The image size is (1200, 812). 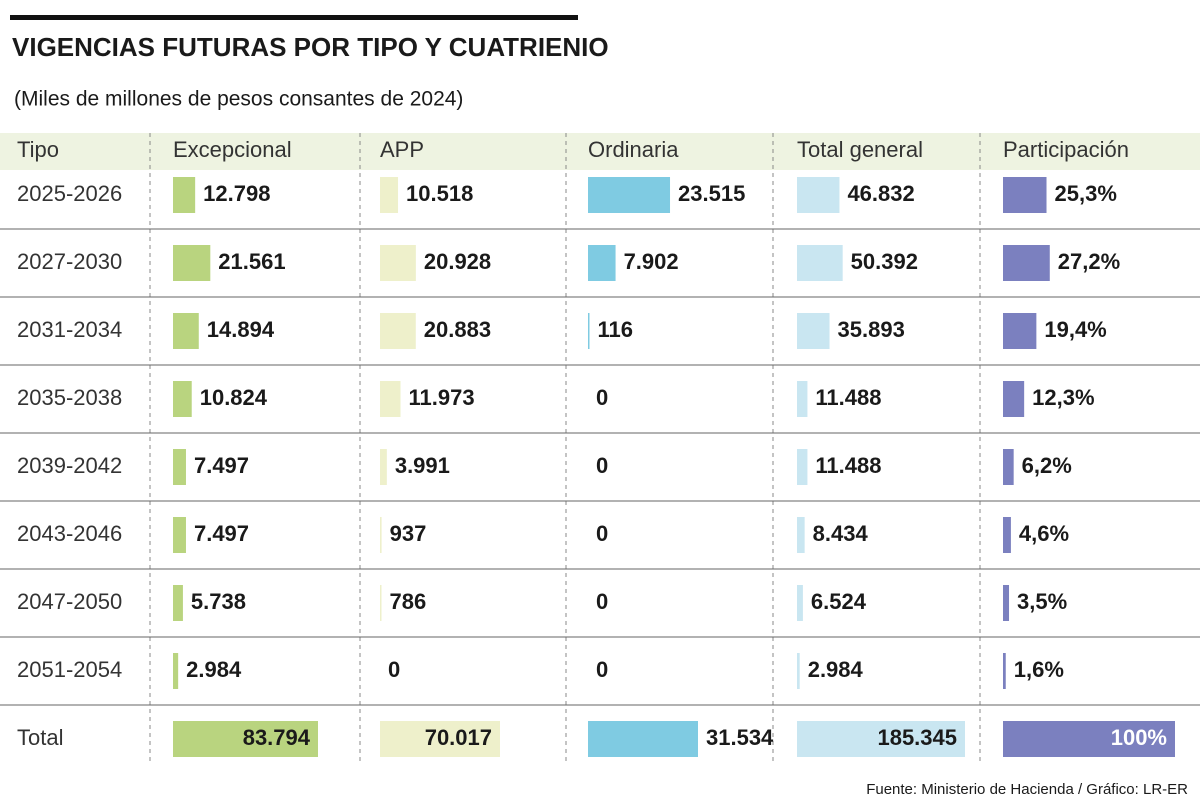 I want to click on cell-value: 27,2%, so click(x=1089, y=261).